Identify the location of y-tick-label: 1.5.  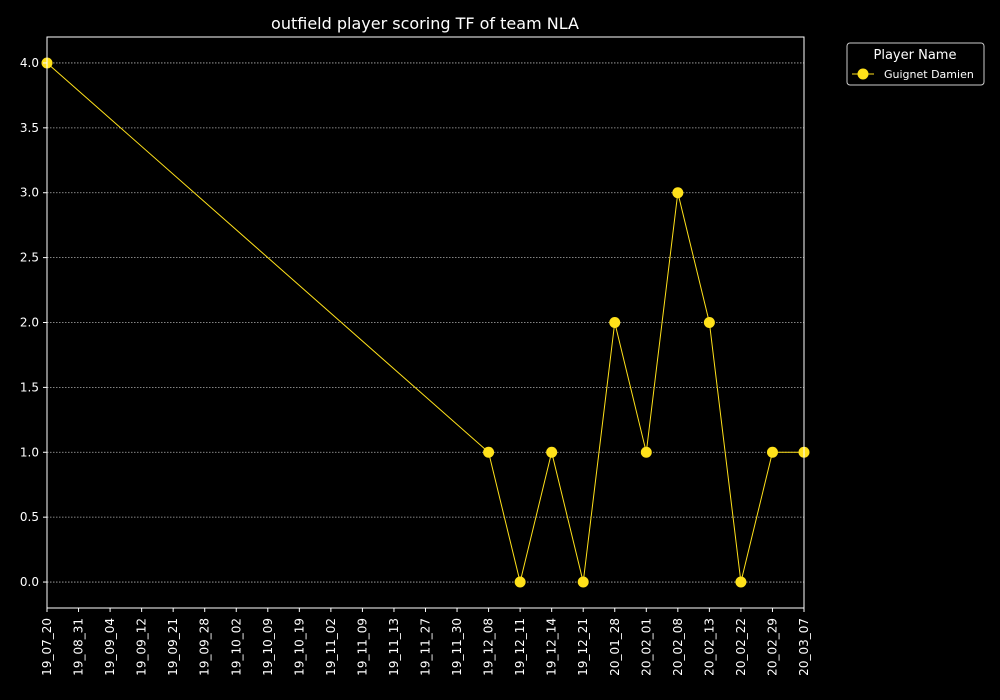
(29, 387).